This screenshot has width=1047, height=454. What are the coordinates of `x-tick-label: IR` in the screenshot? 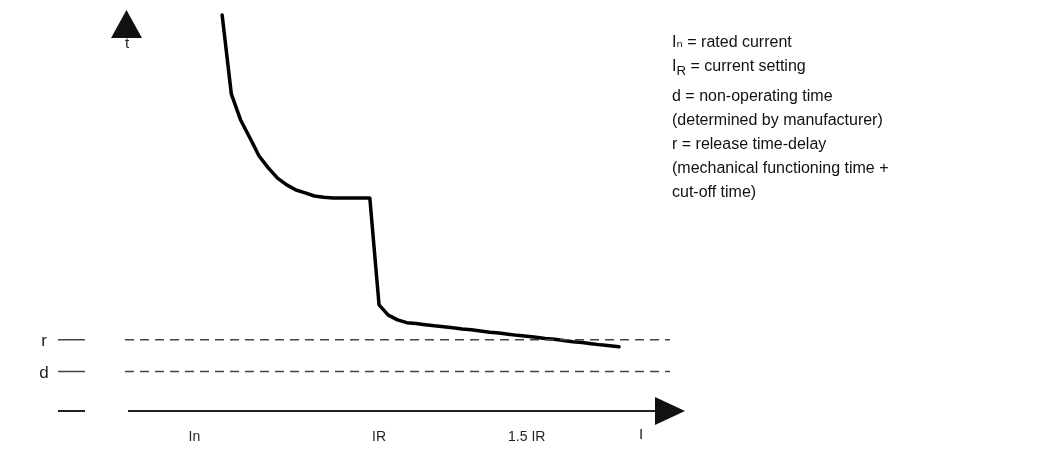 It's located at (379, 435).